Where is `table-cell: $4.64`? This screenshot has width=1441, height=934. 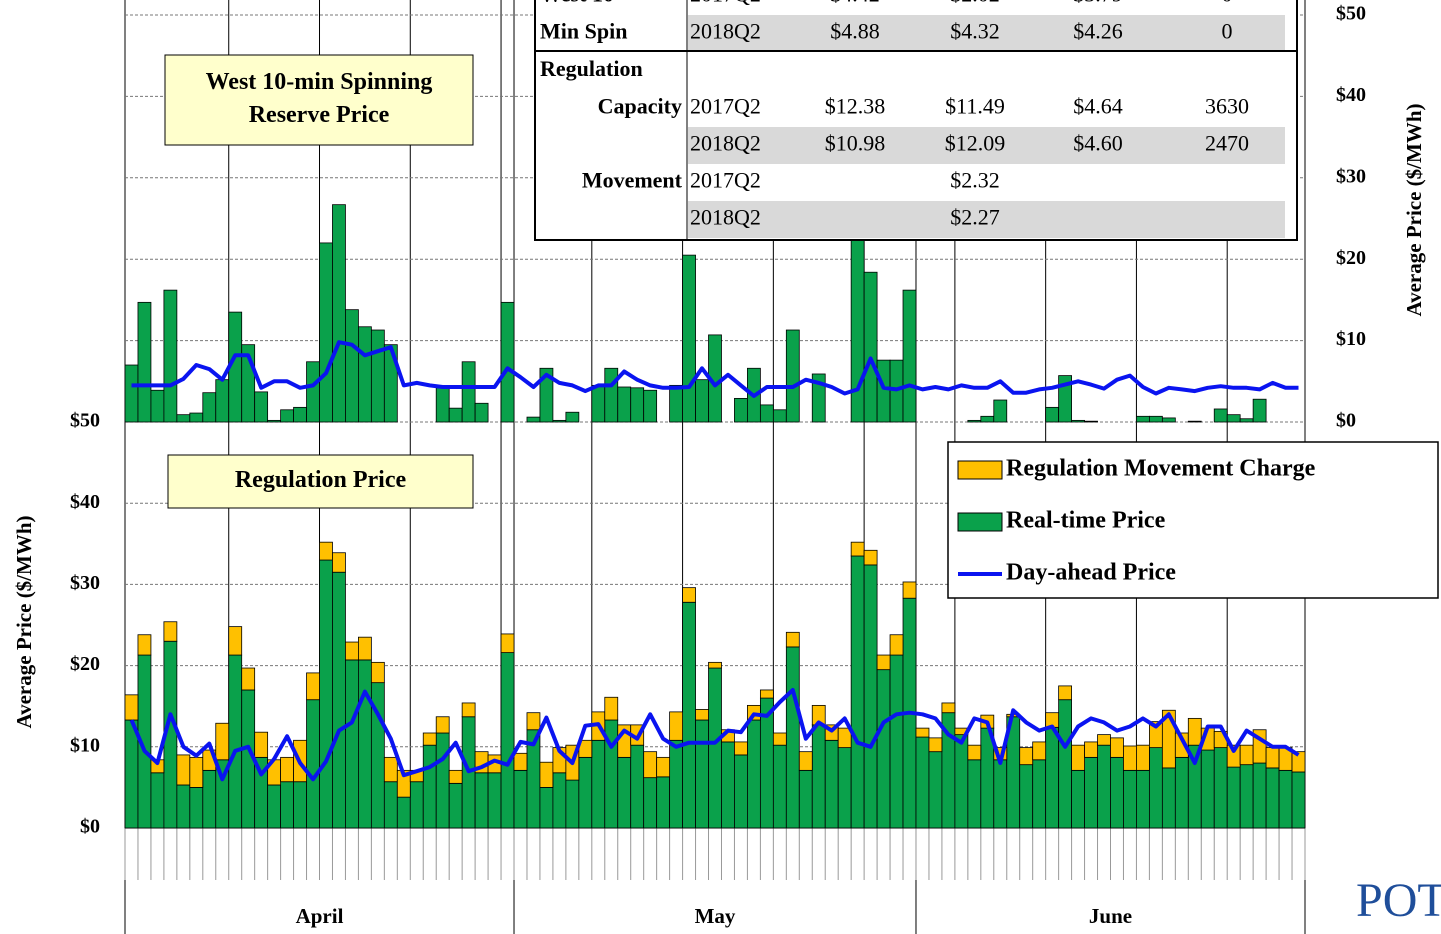 table-cell: $4.64 is located at coordinates (1098, 106).